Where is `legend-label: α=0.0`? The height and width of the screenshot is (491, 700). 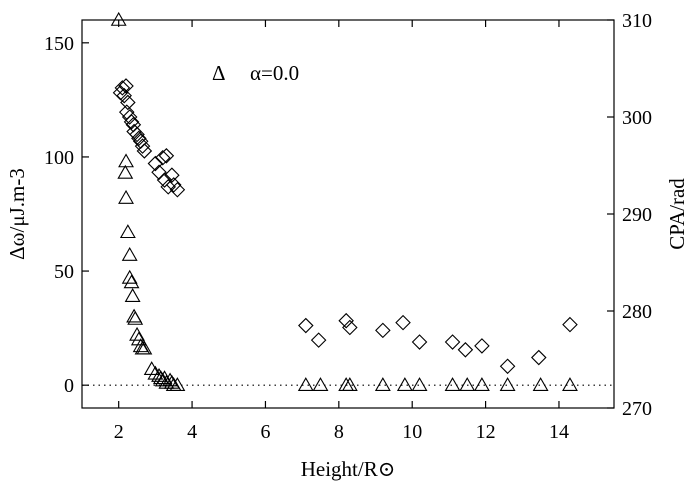
legend-label: α=0.0 is located at coordinates (274, 73).